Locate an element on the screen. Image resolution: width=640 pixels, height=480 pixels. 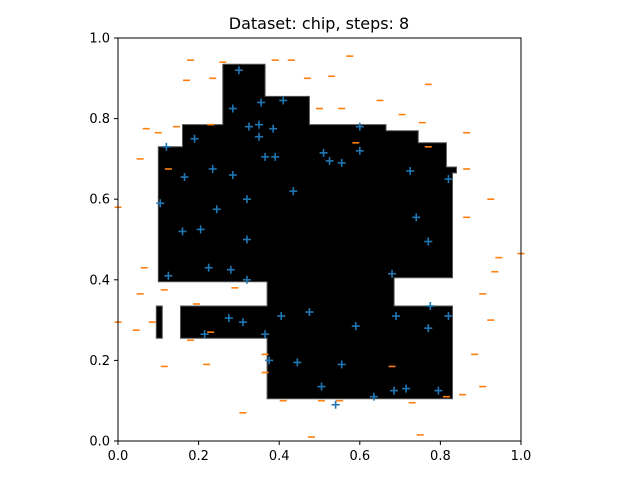
y-tick-label: 0.6 is located at coordinates (99, 200).